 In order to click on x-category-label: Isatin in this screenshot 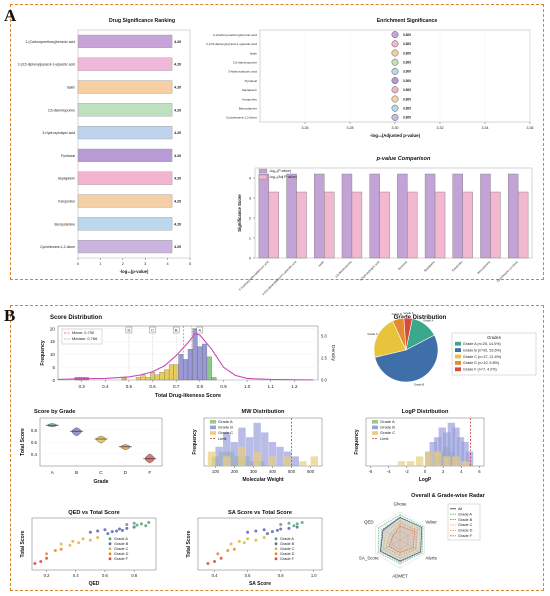, I will do `click(321, 264)`.